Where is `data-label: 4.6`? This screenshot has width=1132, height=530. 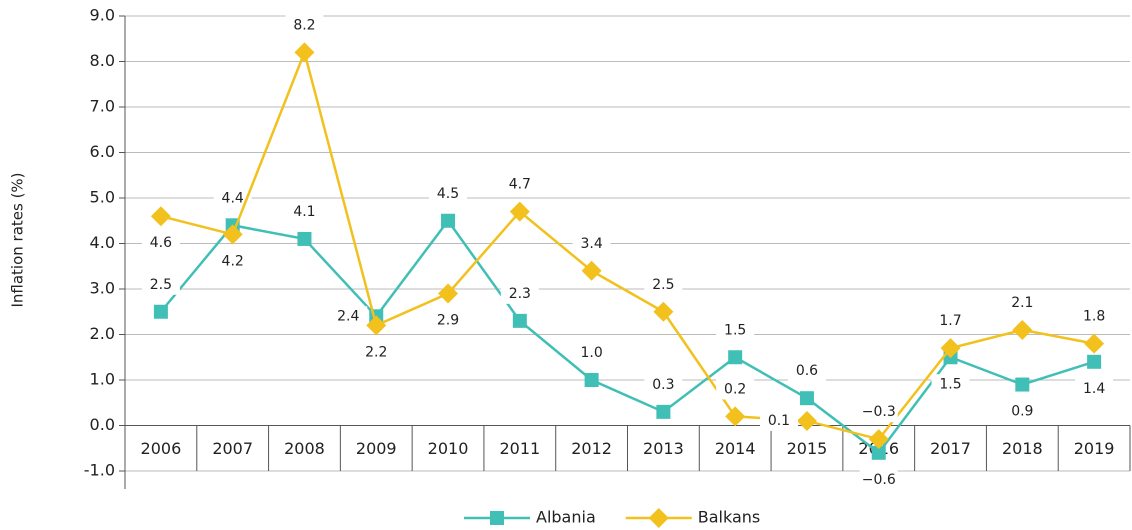 data-label: 4.6 is located at coordinates (161, 243).